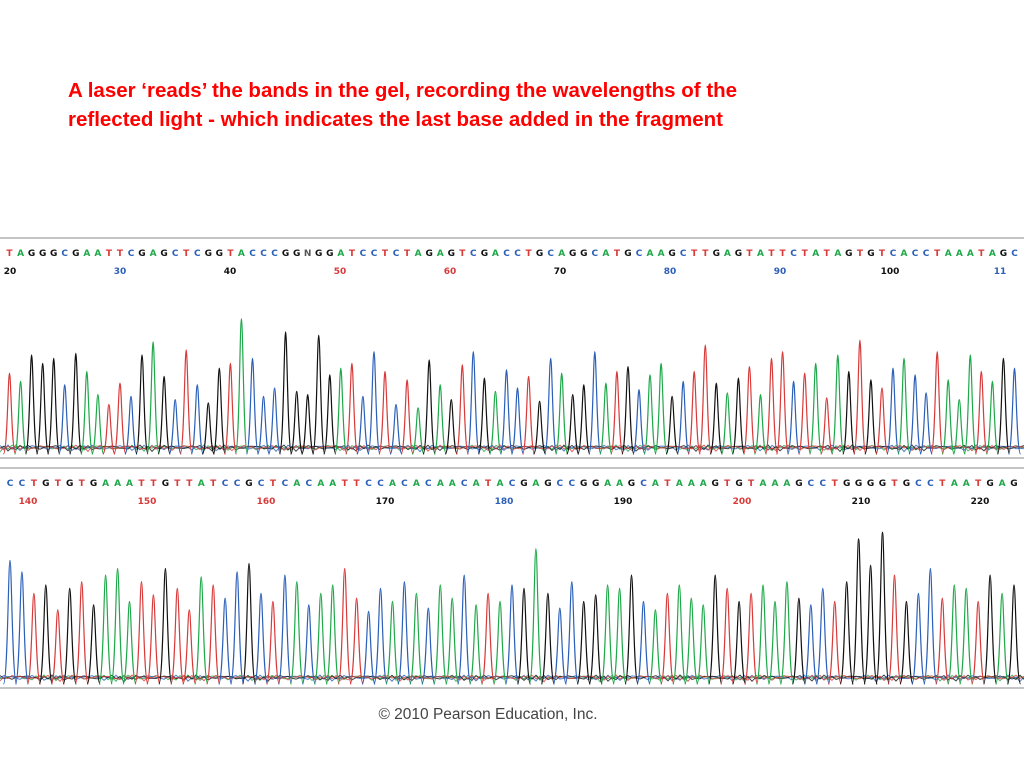 This screenshot has width=1024, height=768. I want to click on position-tick-label: 11, so click(1000, 272).